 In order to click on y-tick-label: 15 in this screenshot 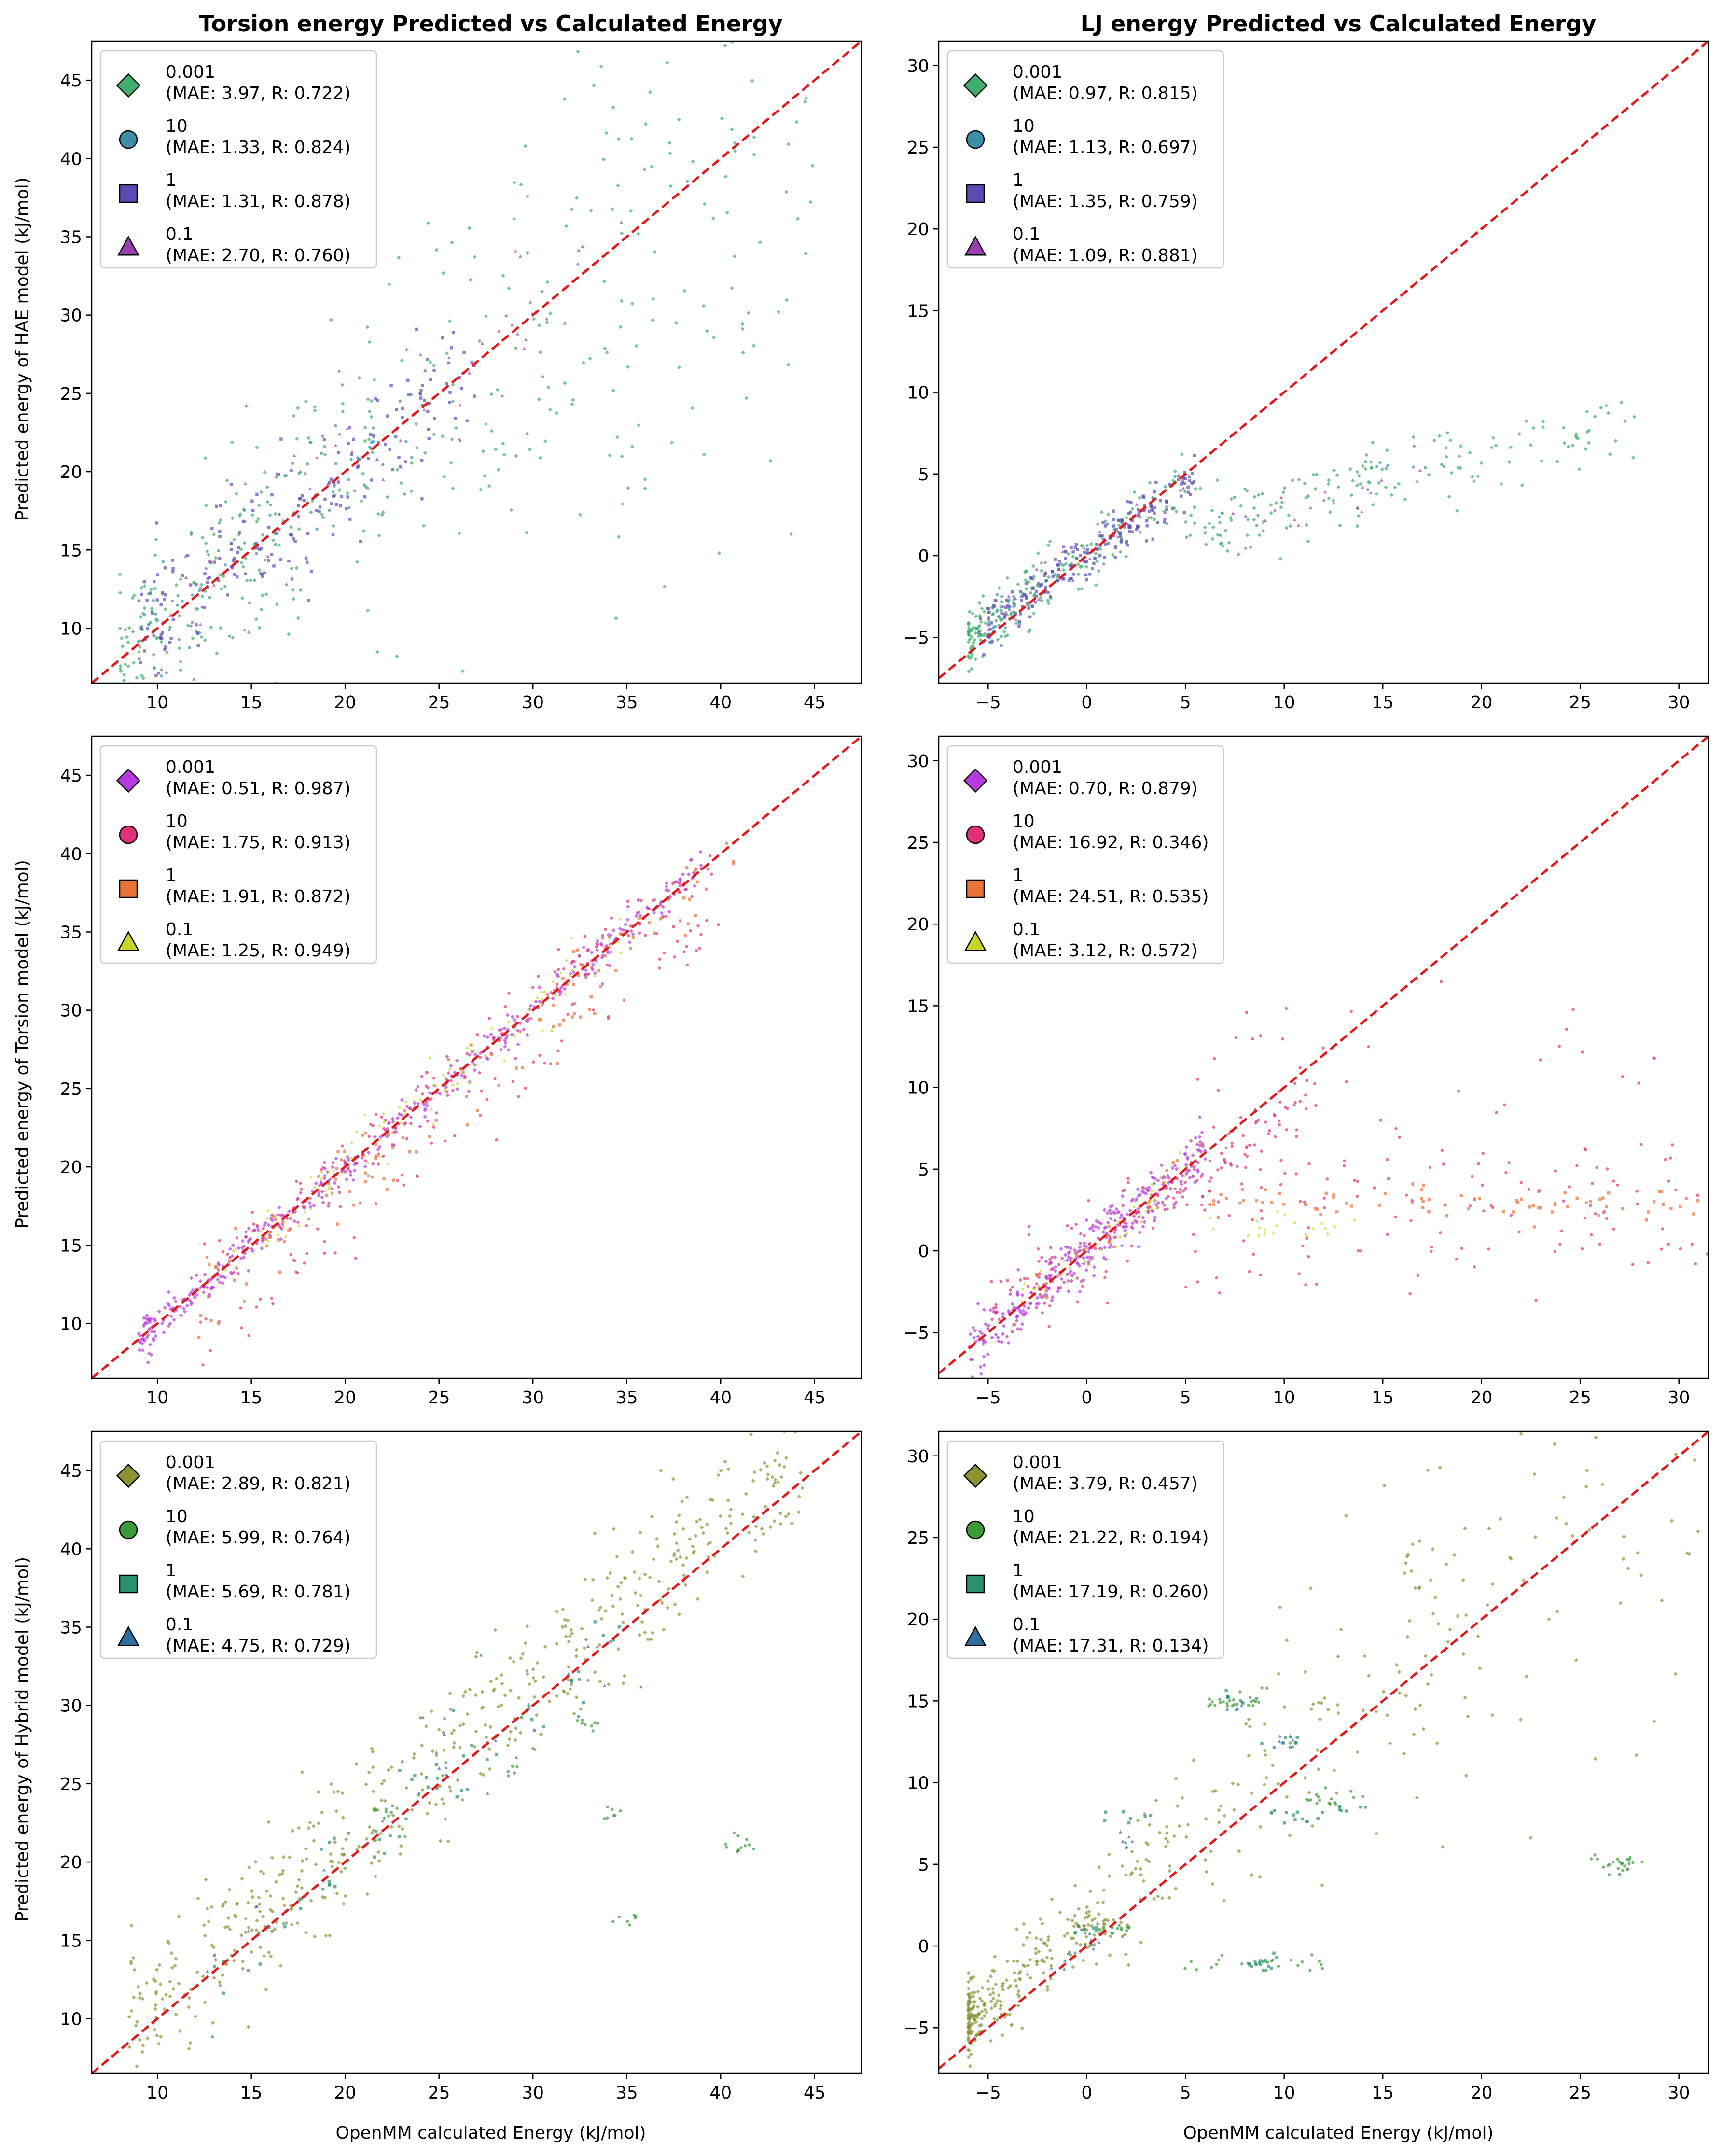, I will do `click(918, 311)`.